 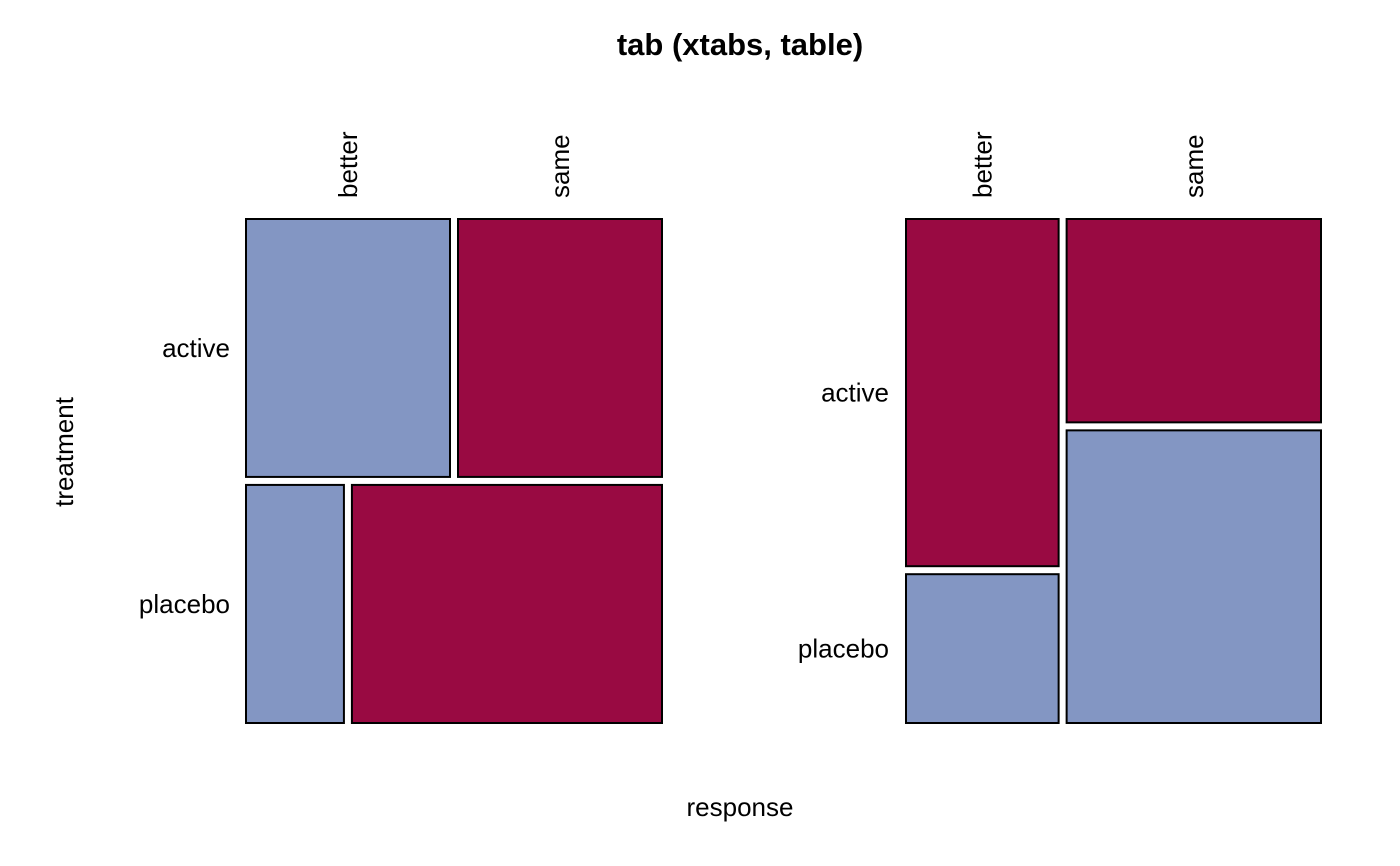 I want to click on mosaic-cell-left-active-better, so click(x=348, y=348).